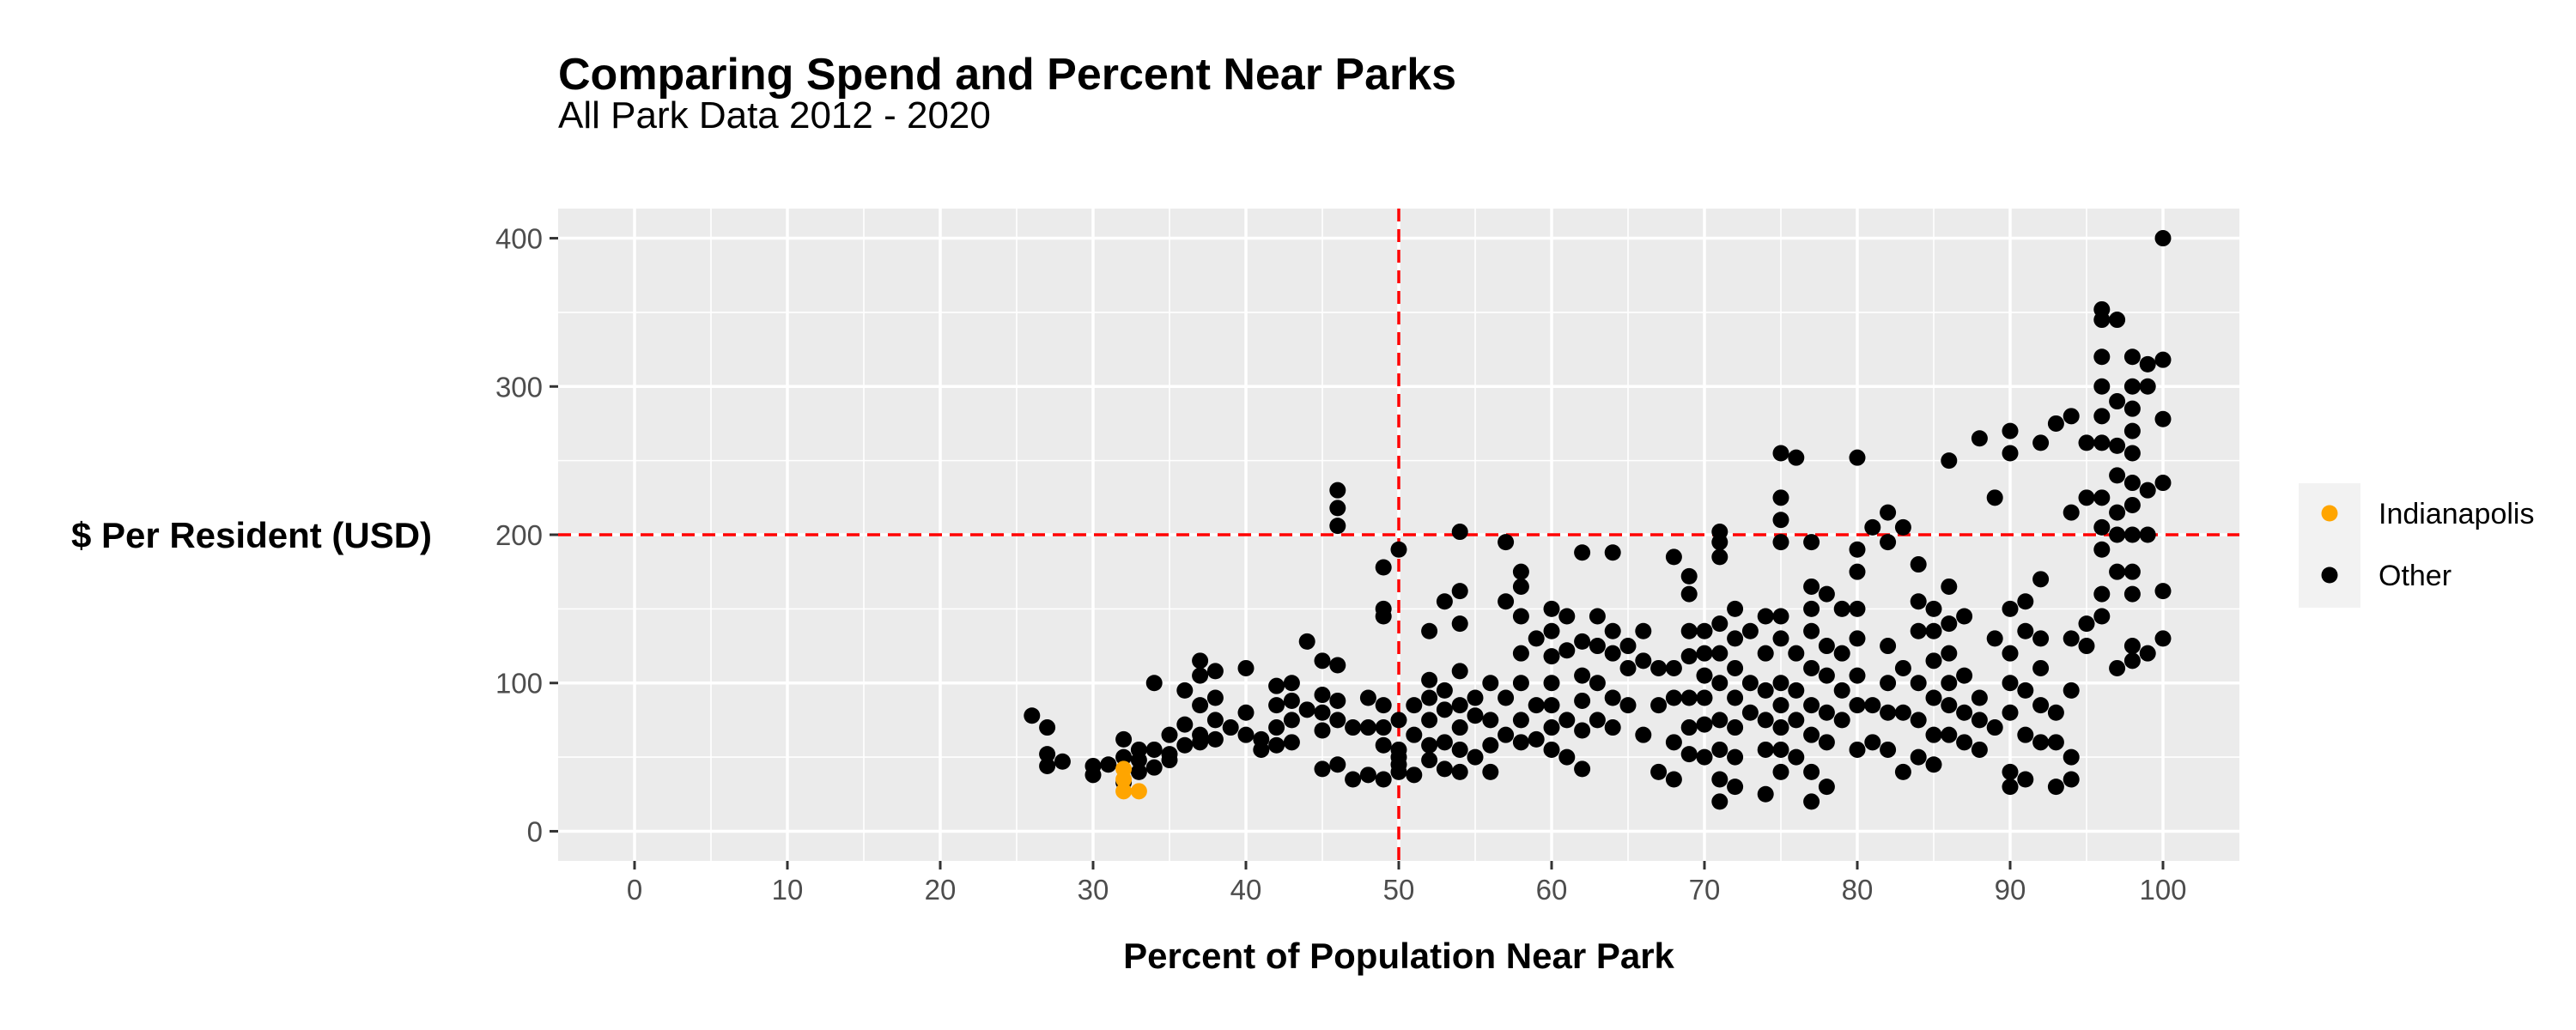 Image resolution: width=2576 pixels, height=1030 pixels. Describe the element at coordinates (941, 890) in the screenshot. I see `x-tick-label: 20` at that location.